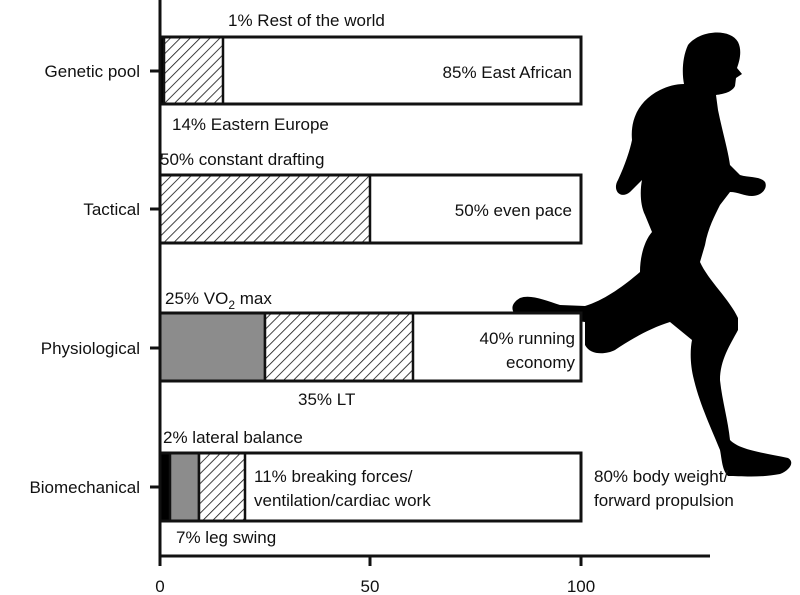 This screenshot has width=800, height=595. I want to click on label-rest-of-world: 1% Rest of the world, so click(306, 20).